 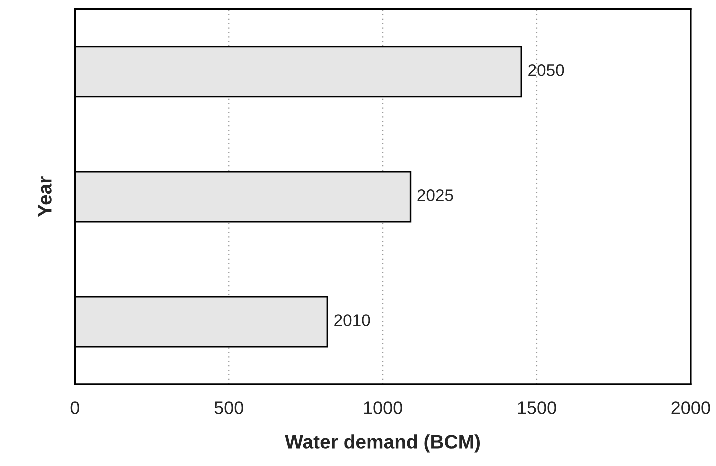 I want to click on y-tick-label: 2025, so click(x=436, y=196).